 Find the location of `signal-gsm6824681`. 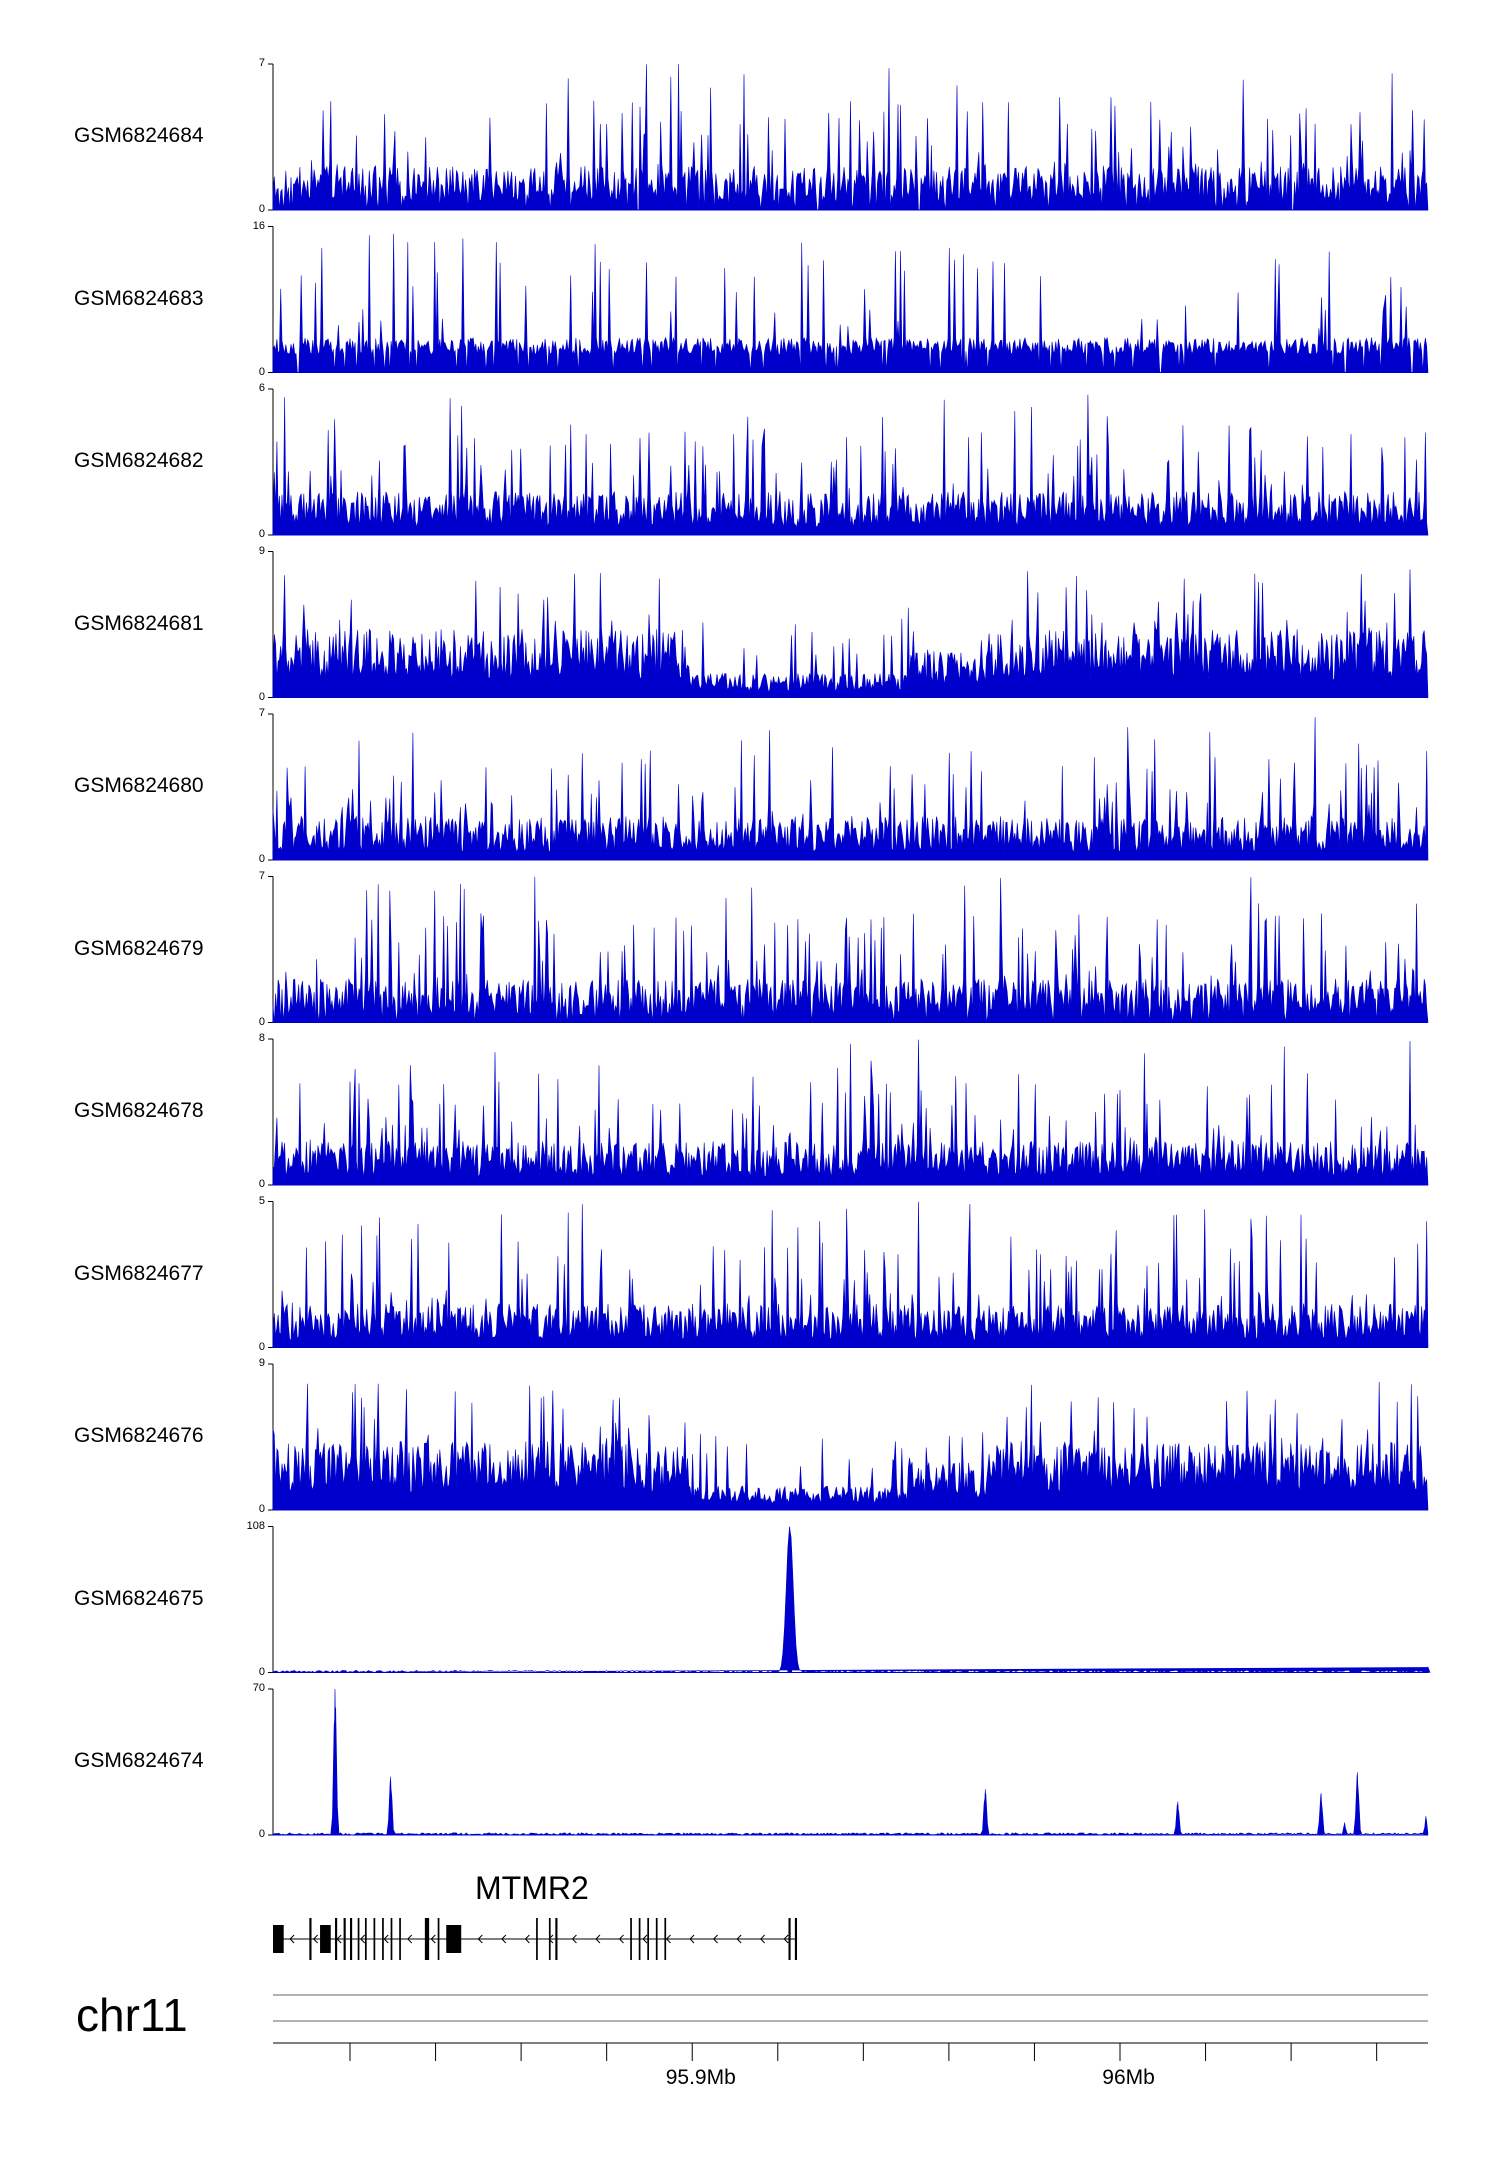

signal-gsm6824681 is located at coordinates (850, 633).